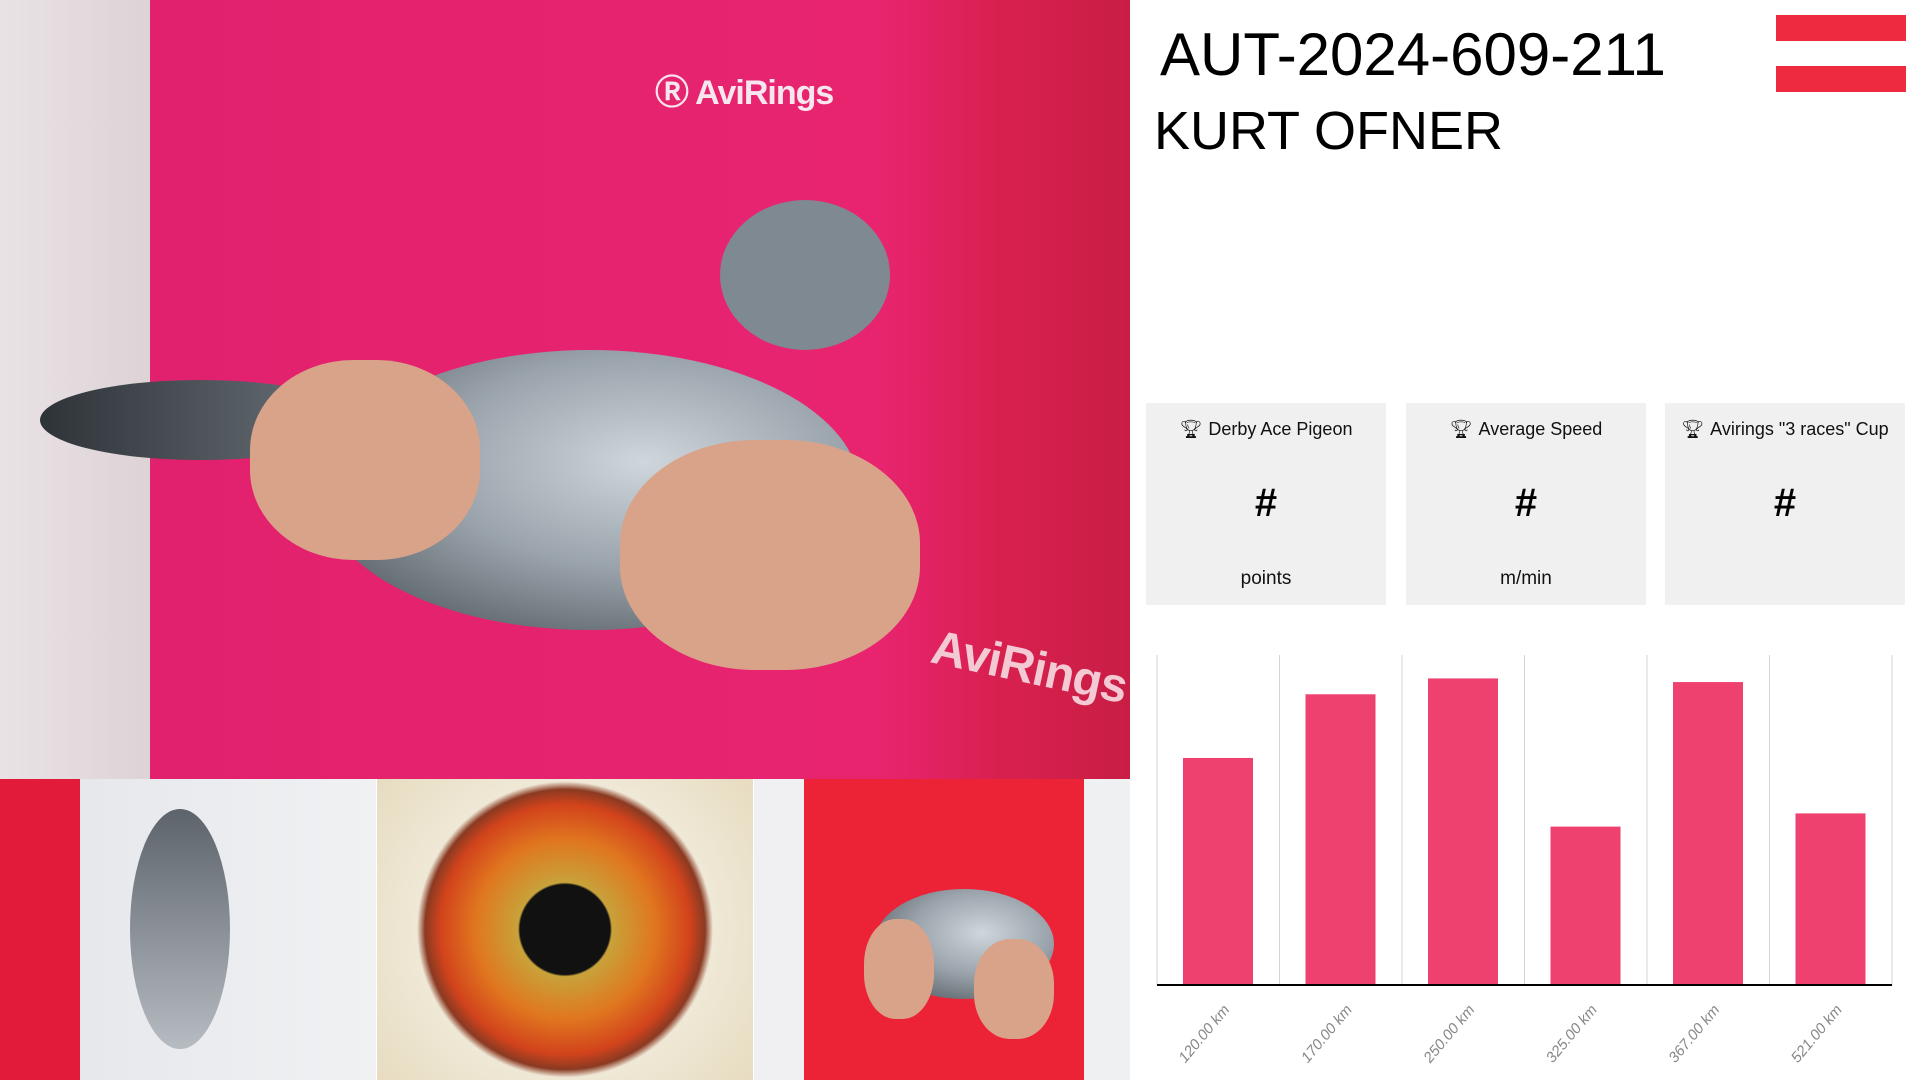 Image resolution: width=1920 pixels, height=1080 pixels. I want to click on stat-title: Derby Ace Pigeon, so click(1280, 429).